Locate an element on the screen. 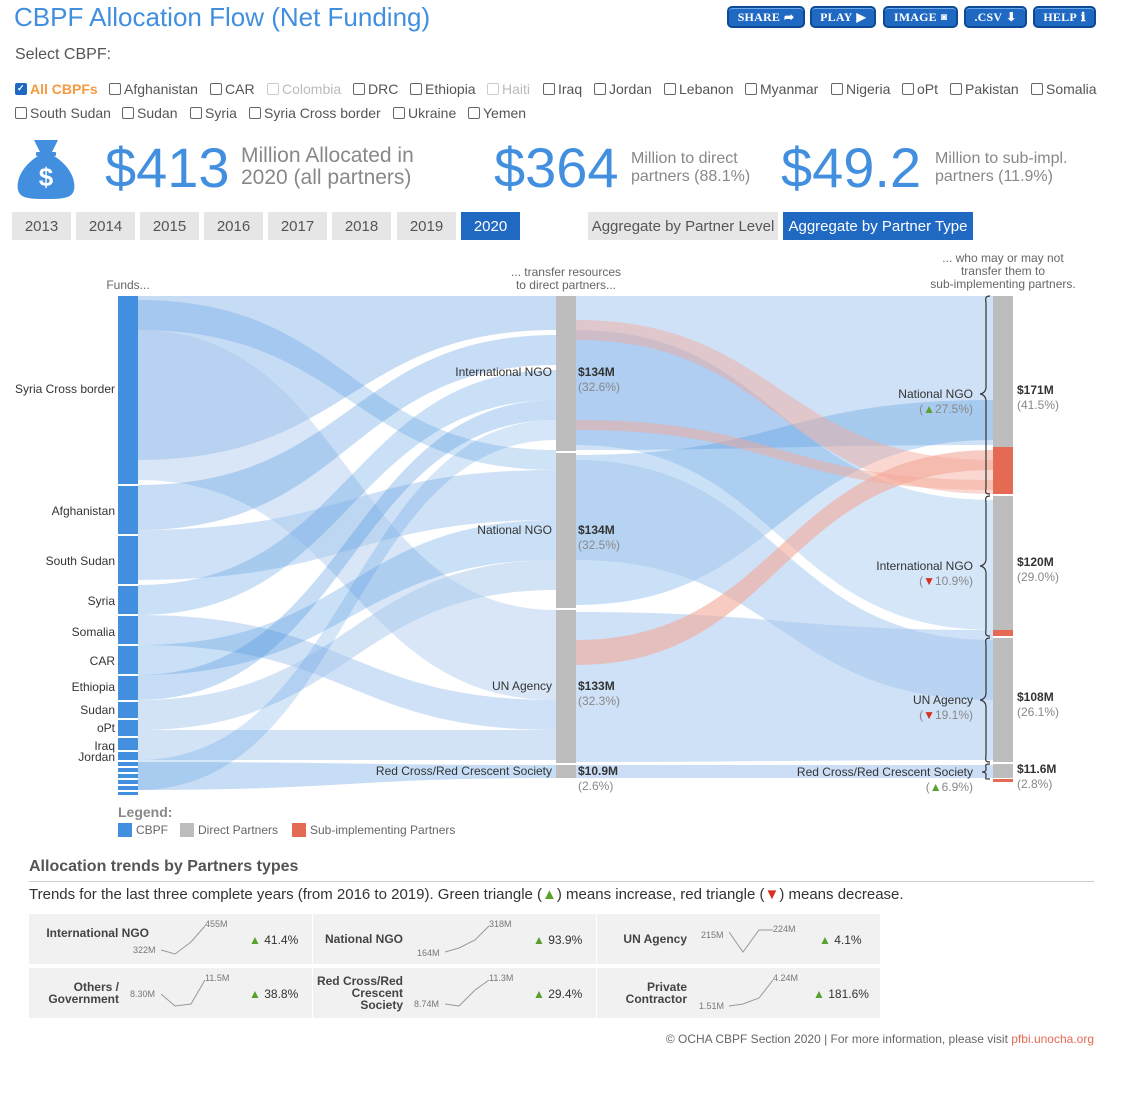 This screenshot has height=1104, width=1140. trend-start-value: 215M is located at coordinates (712, 935).